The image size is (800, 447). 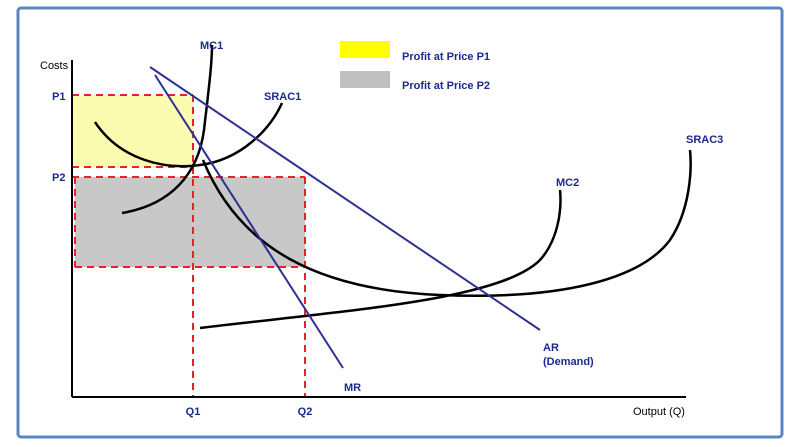 What do you see at coordinates (54, 66) in the screenshot?
I see `y-axis-label: Costs` at bounding box center [54, 66].